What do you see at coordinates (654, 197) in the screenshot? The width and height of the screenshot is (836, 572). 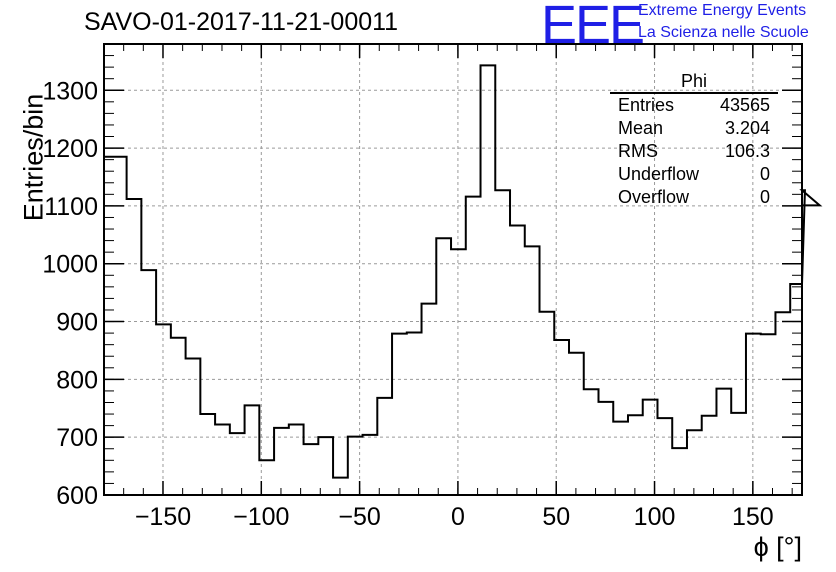 I see `stats-label: Overflow` at bounding box center [654, 197].